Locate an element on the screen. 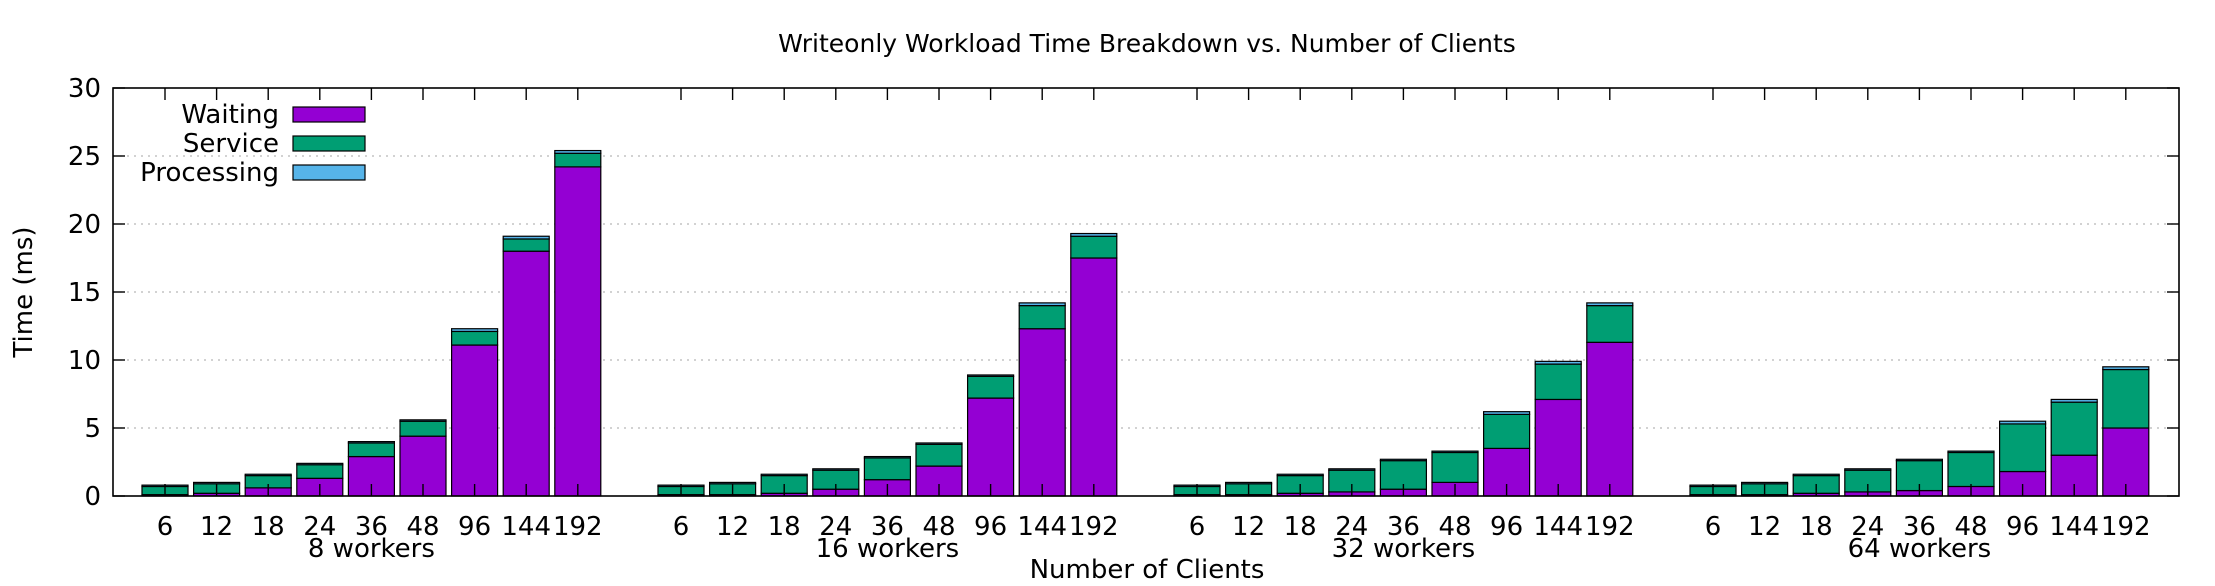 The image size is (2215, 586). y-tick-label: 0 is located at coordinates (92, 497).